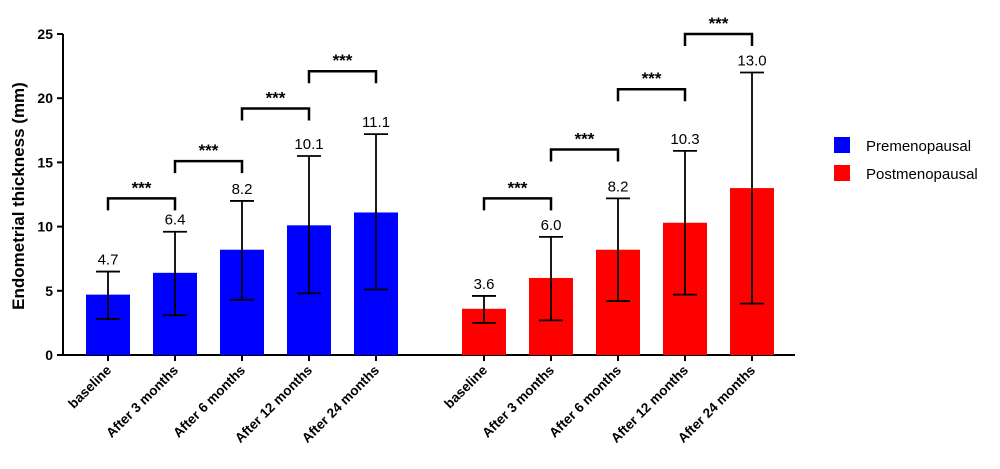 This screenshot has height=469, width=1000. What do you see at coordinates (684, 139) in the screenshot?
I see `value-label-postmenopausal-after-12-months: 10.3` at bounding box center [684, 139].